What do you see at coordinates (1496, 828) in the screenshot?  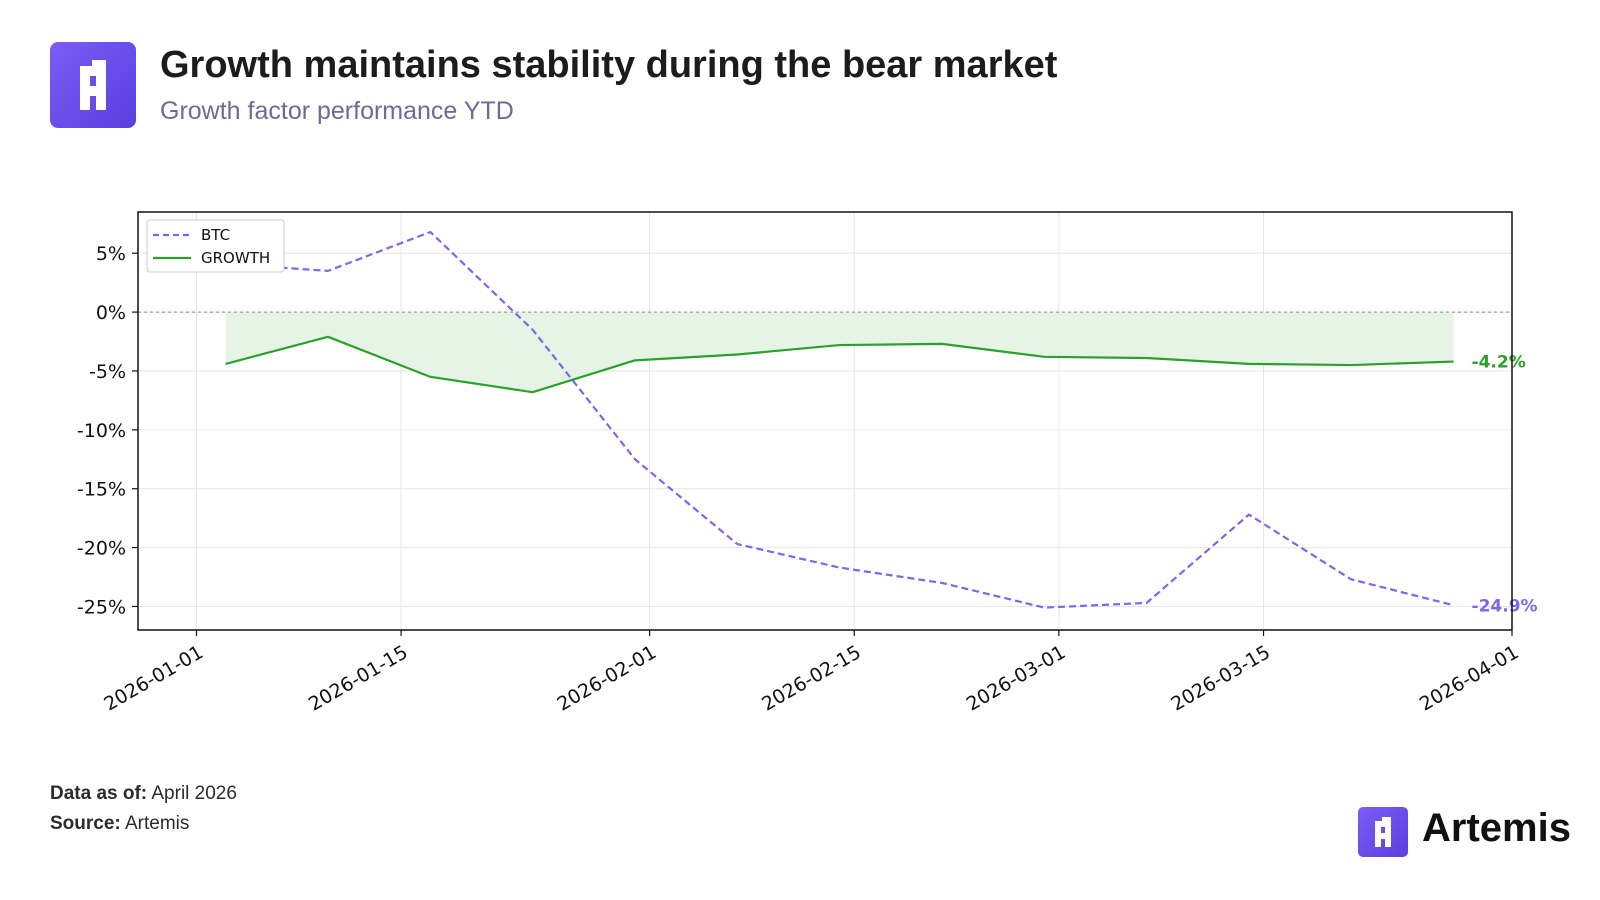 I see `brand-name: Artemis` at bounding box center [1496, 828].